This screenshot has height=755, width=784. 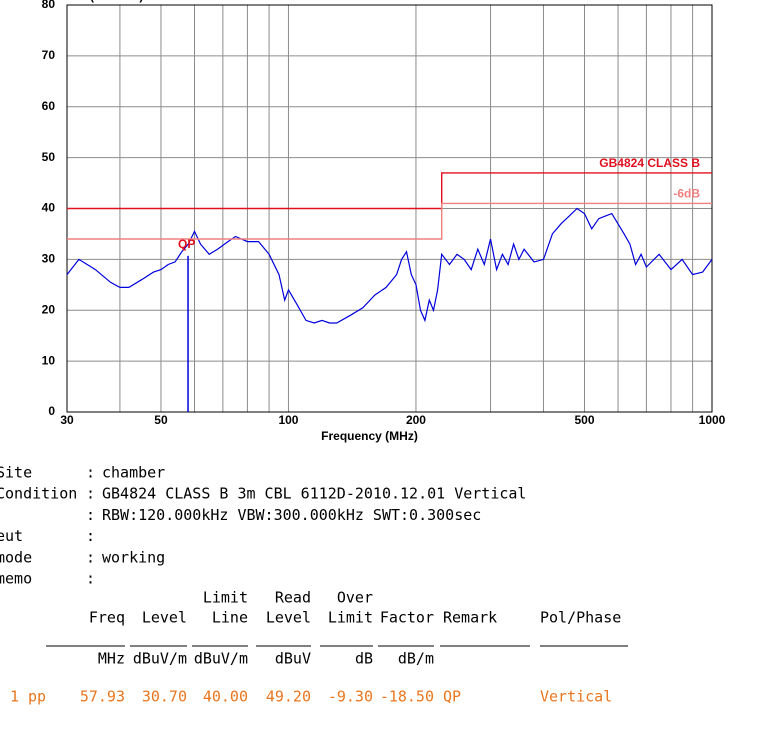 I want to click on y-tick-label: 30, so click(x=49, y=259).